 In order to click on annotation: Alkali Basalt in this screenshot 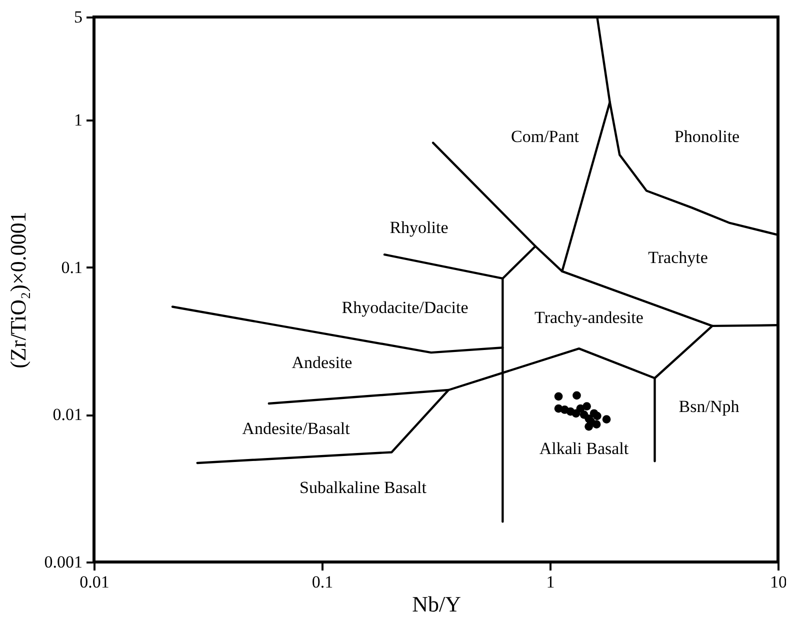, I will do `click(584, 448)`.